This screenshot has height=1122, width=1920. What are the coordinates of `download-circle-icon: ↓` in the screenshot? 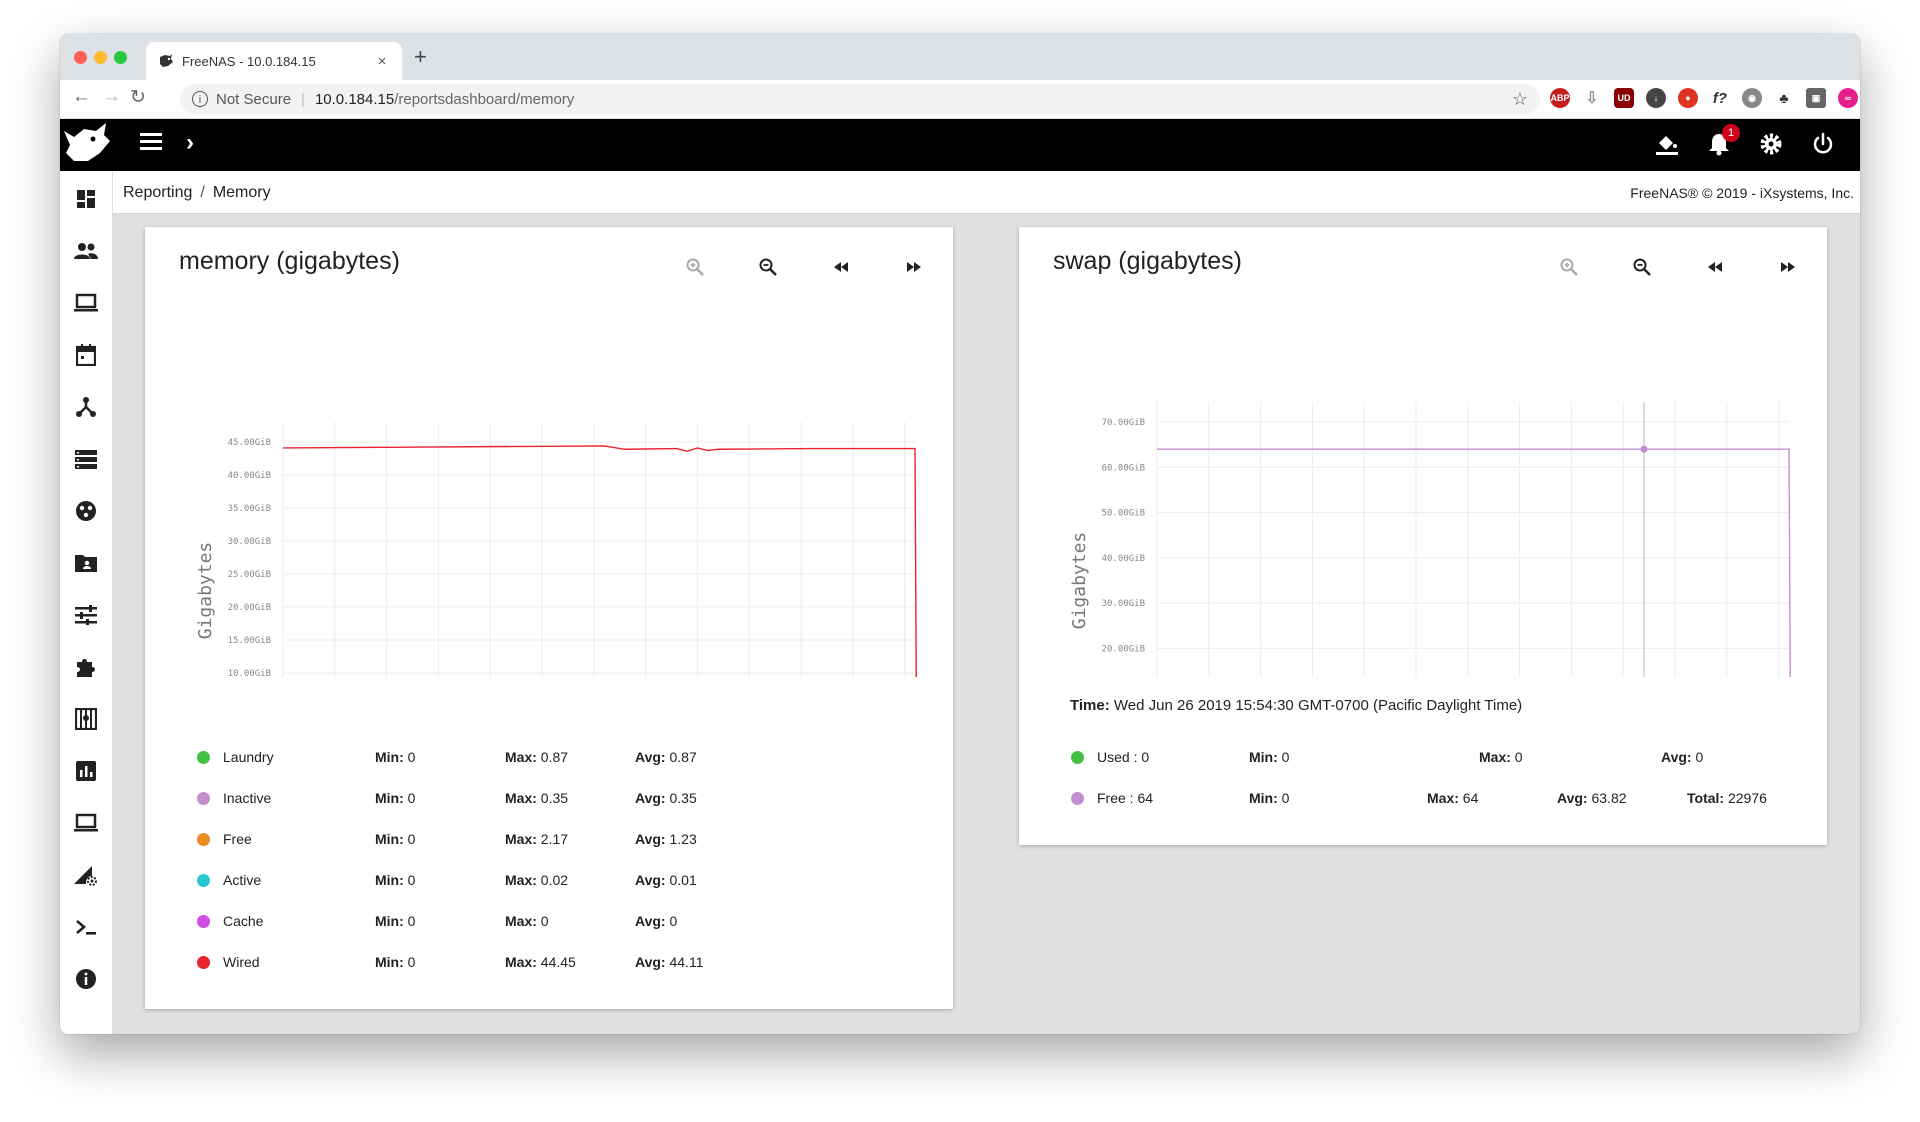 It's located at (1656, 98).